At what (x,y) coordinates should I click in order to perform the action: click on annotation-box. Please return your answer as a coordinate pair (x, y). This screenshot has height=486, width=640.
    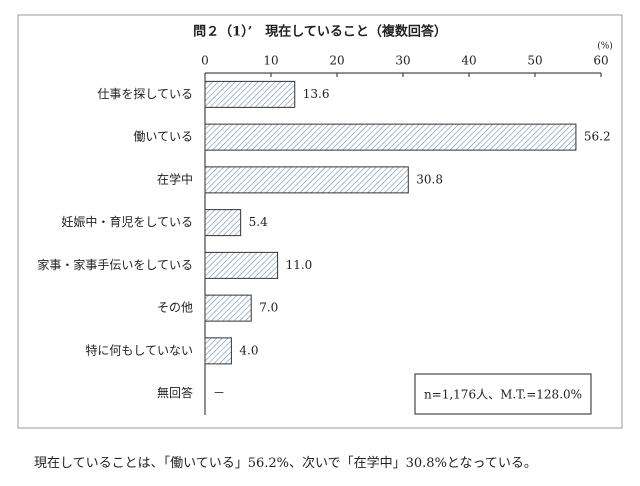
    Looking at the image, I should click on (503, 394).